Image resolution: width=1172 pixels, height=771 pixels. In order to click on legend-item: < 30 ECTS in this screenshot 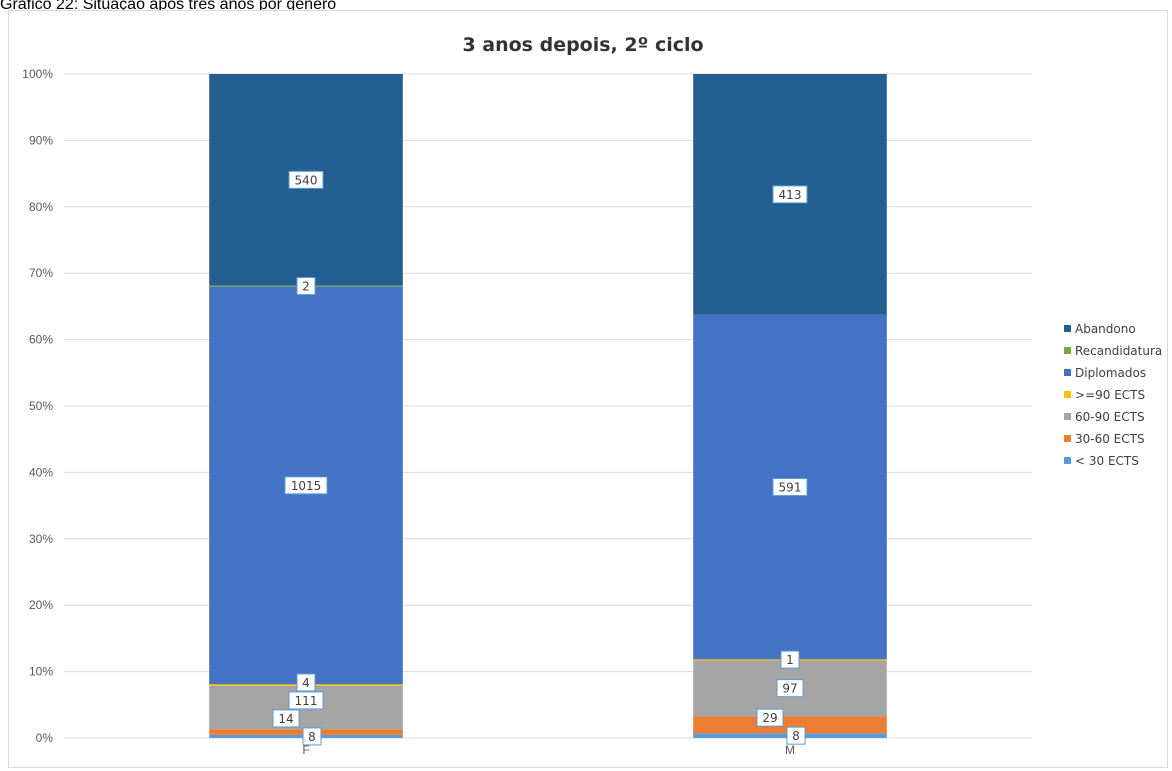, I will do `click(1101, 461)`.